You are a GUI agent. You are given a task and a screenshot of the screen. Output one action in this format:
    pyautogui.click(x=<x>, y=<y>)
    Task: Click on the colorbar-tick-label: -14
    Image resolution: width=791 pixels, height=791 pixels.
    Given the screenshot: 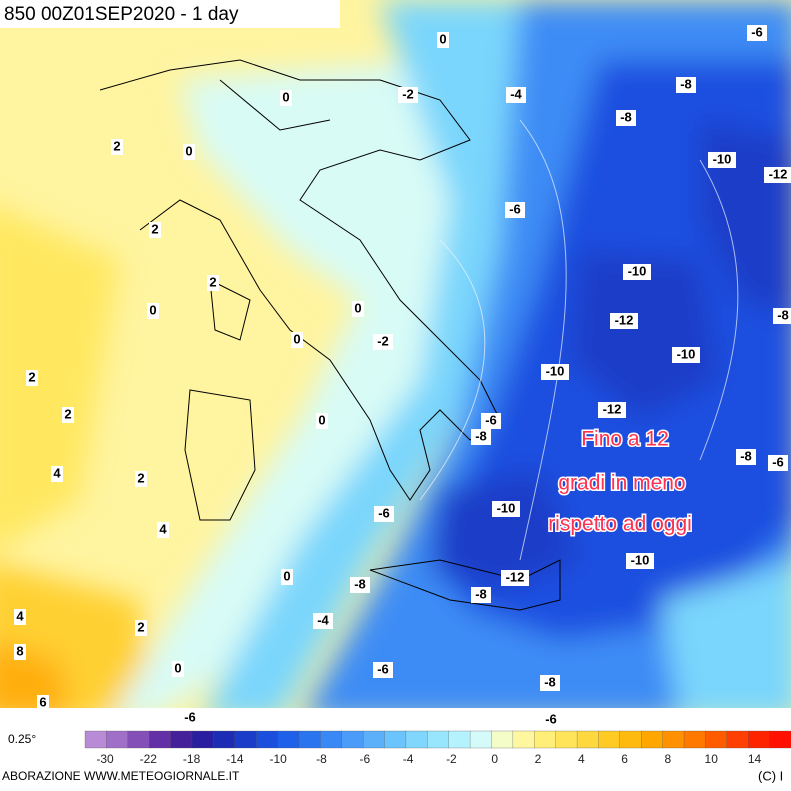 What is the action you would take?
    pyautogui.click(x=235, y=759)
    